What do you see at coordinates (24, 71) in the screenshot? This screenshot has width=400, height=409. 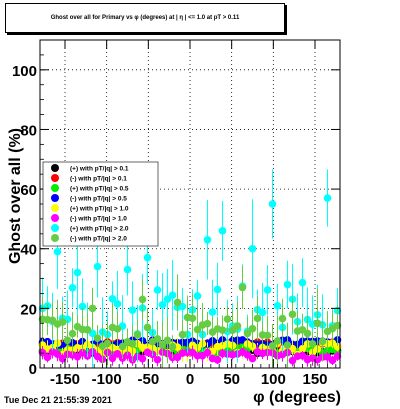 I see `y-tick-label: 100` at bounding box center [24, 71].